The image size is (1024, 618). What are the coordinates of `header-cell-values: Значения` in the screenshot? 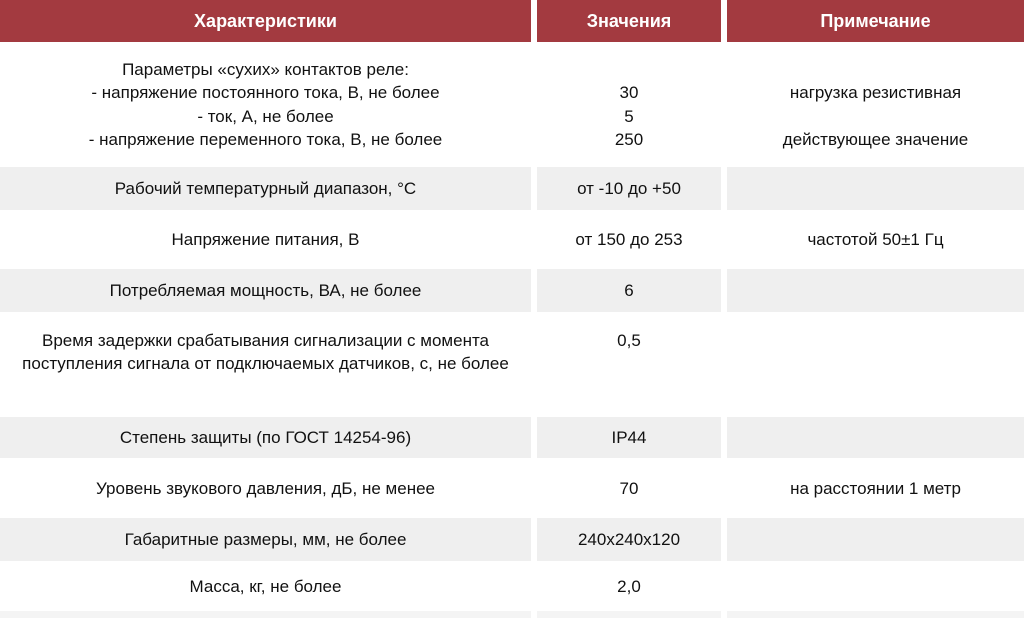 It's located at (629, 21).